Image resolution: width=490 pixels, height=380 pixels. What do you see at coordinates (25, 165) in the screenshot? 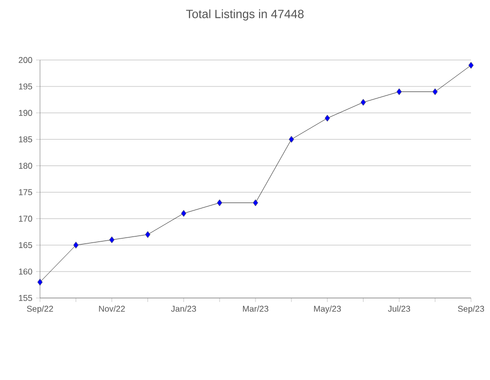
I see `y-tick-label: 180` at bounding box center [25, 165].